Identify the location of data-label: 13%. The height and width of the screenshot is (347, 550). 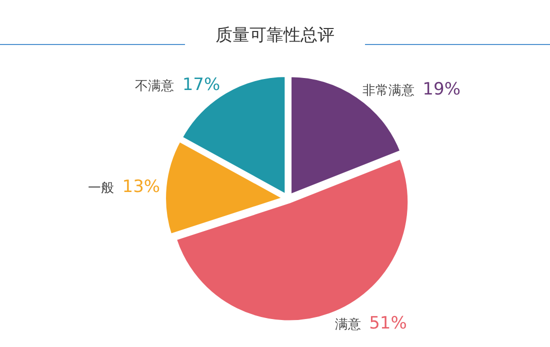
(141, 186).